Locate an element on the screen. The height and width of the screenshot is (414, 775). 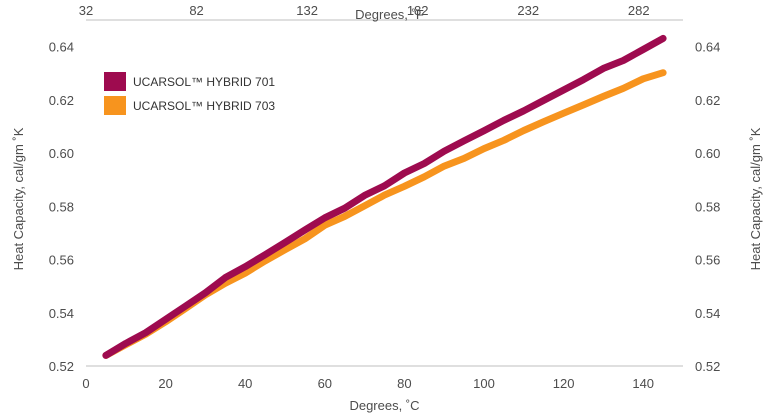
y-tick-label: 0.58 is located at coordinates (61, 206).